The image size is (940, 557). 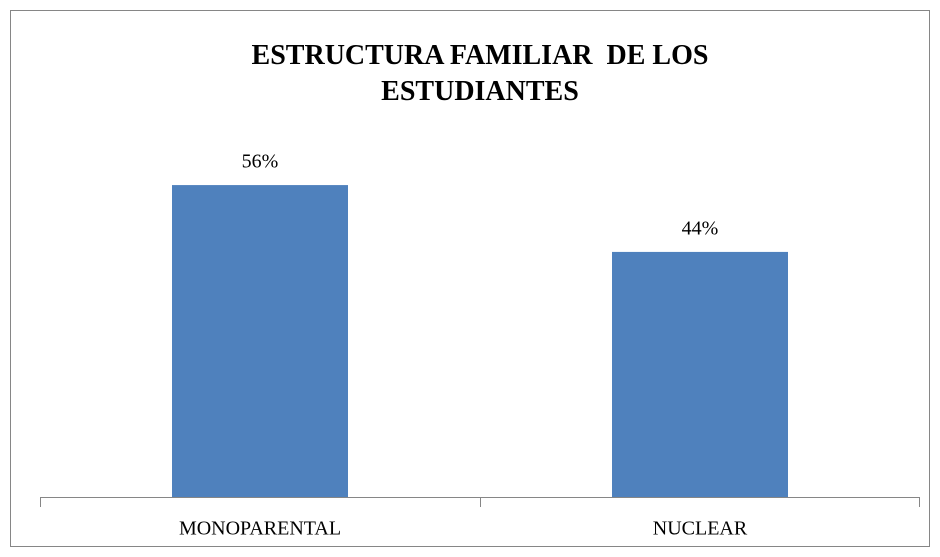 I want to click on chart-title: ESTRUCTURA FAMILIAR DE LOS ESTUDIANTES, so click(x=483, y=73).